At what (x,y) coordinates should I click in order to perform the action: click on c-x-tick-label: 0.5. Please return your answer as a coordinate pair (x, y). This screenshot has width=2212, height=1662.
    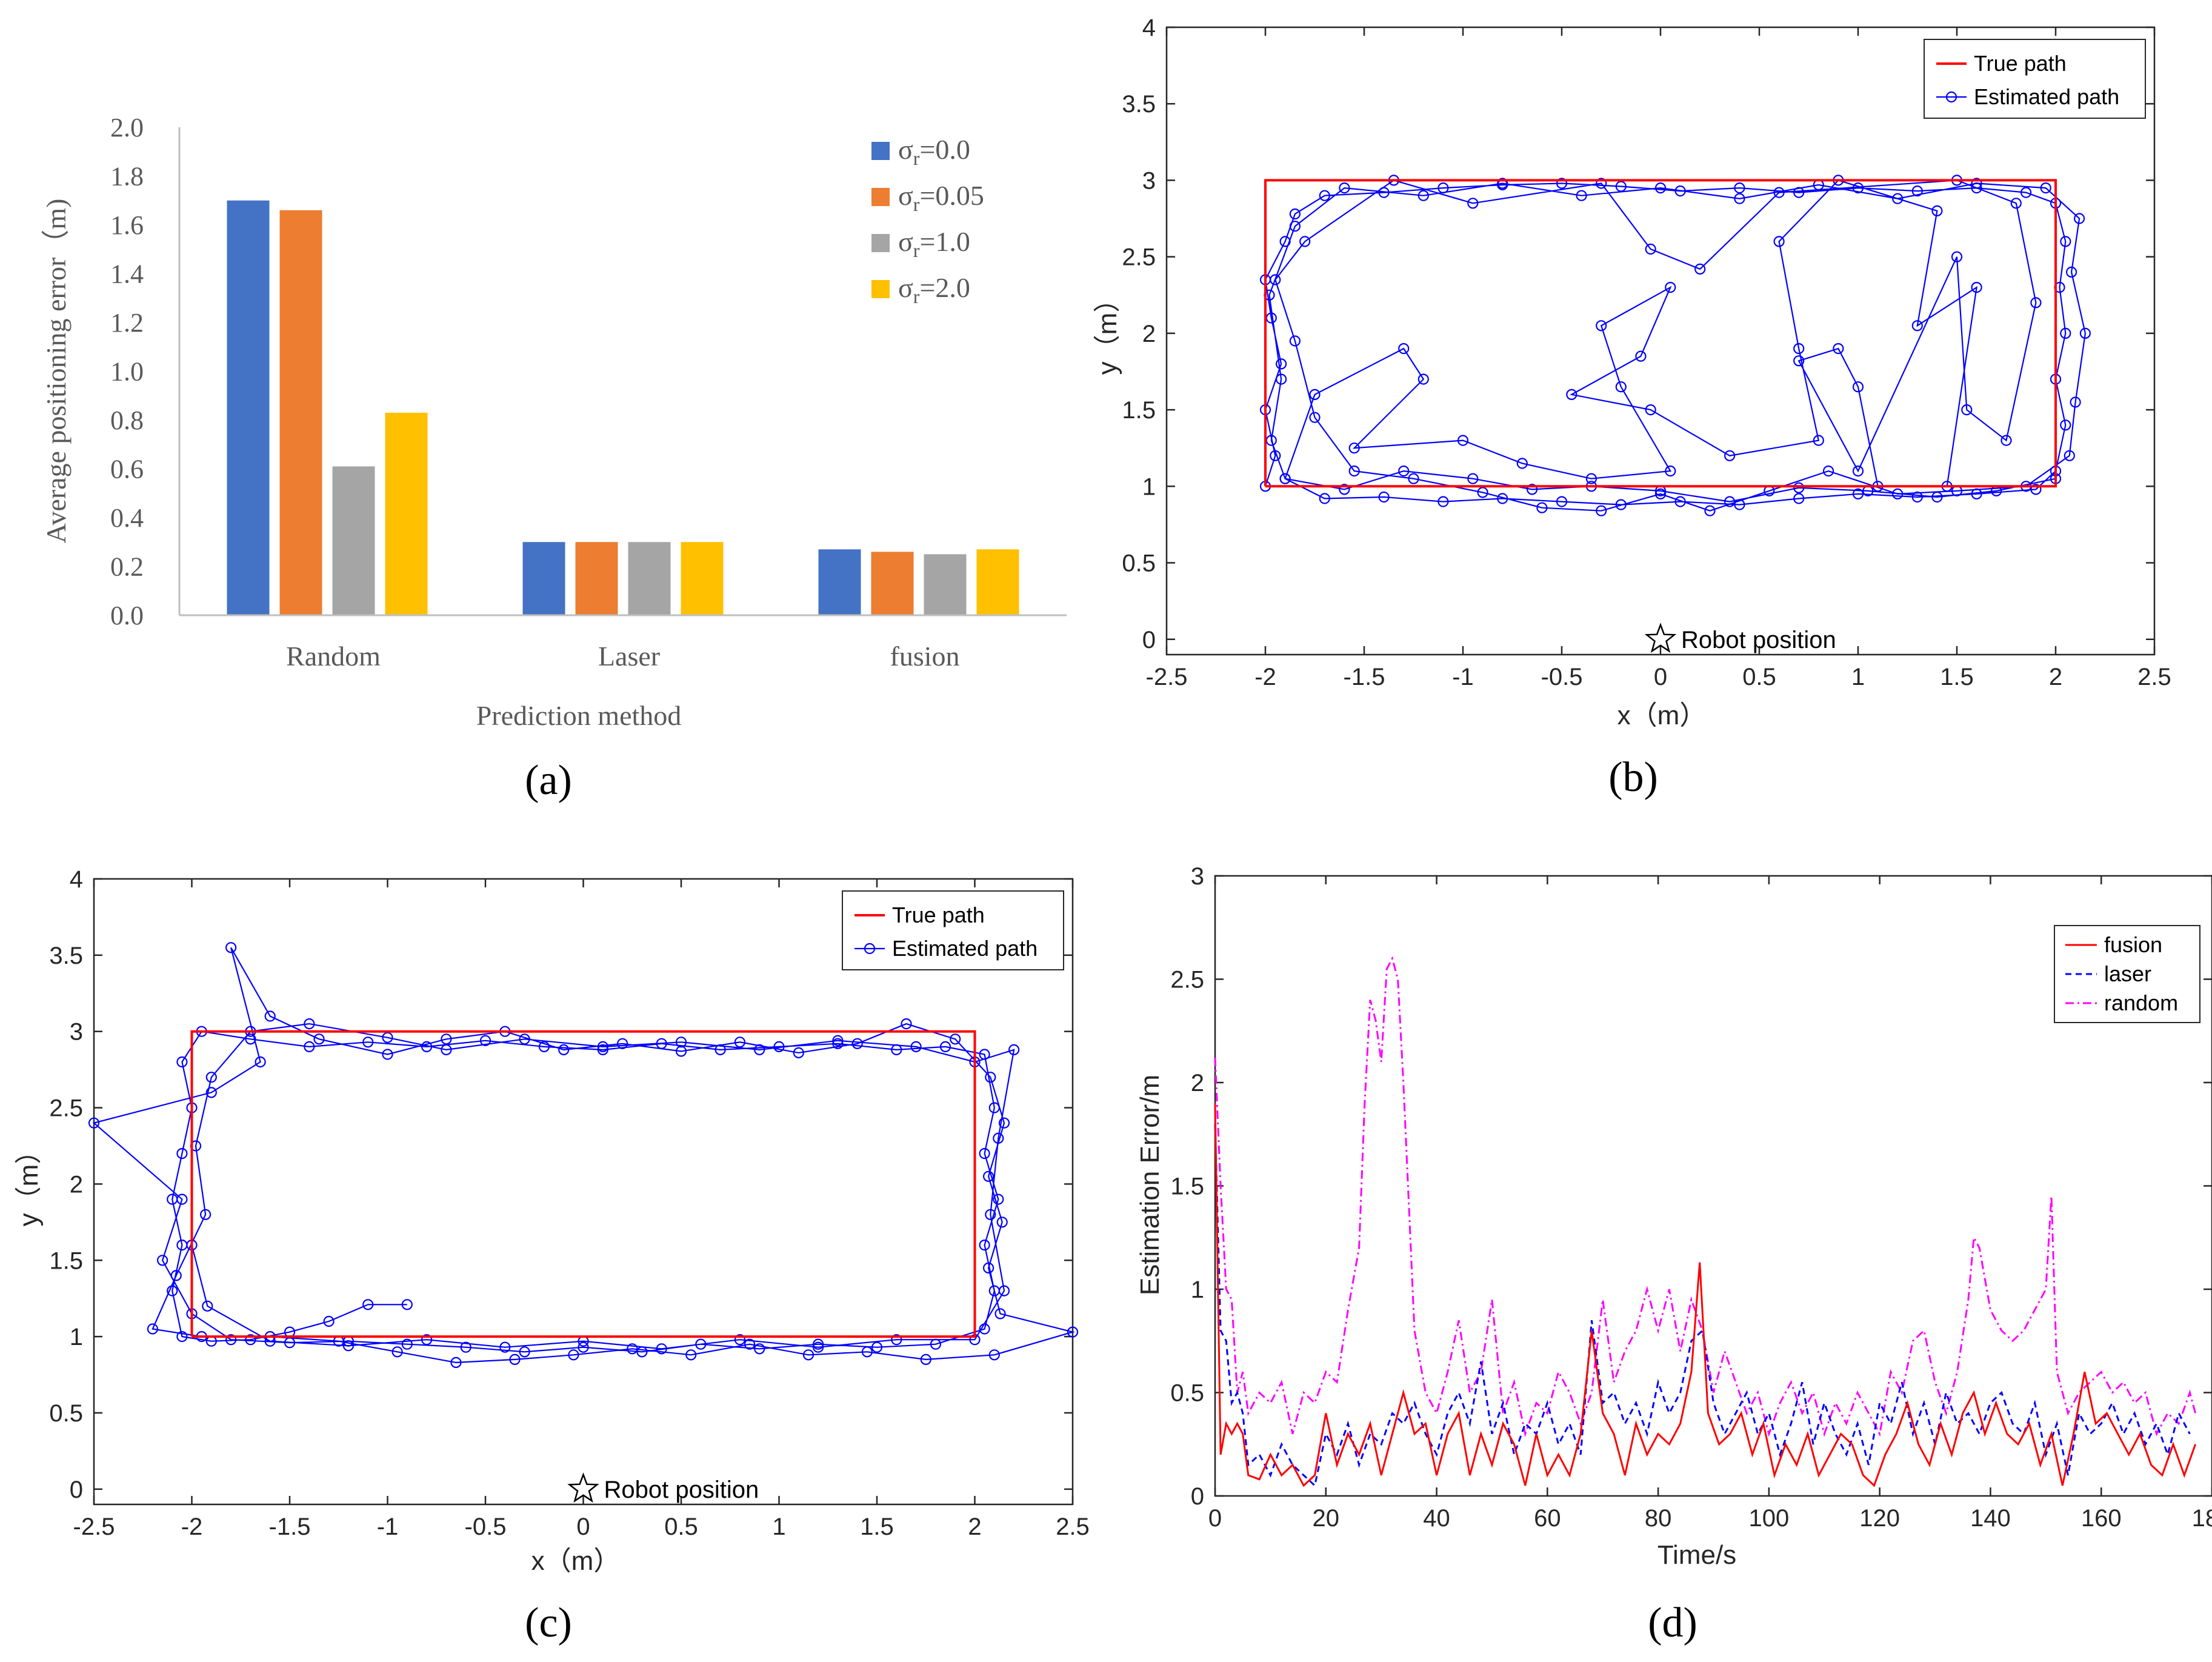
    Looking at the image, I should click on (681, 1526).